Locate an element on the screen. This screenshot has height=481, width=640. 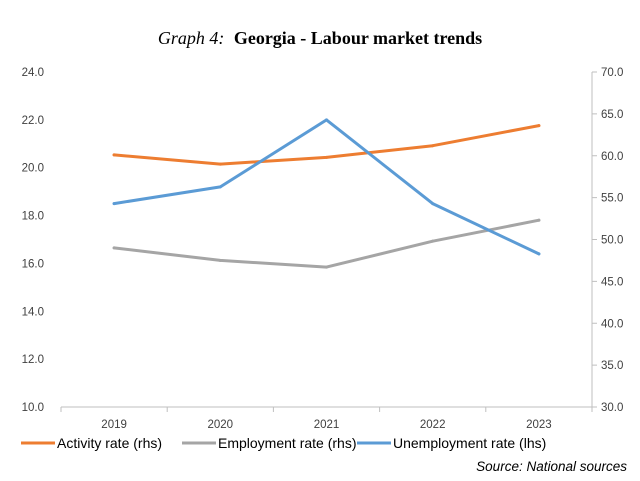
left-tick-label: 10.0 is located at coordinates (33, 408).